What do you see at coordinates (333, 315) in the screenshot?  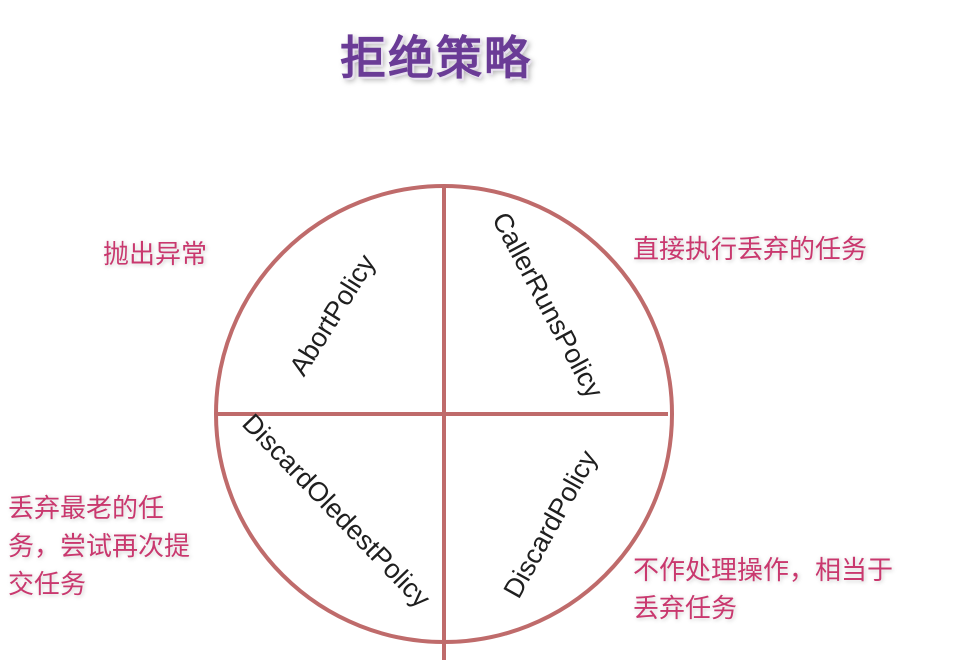 I see `abort-policy-label: AbortPolicy` at bounding box center [333, 315].